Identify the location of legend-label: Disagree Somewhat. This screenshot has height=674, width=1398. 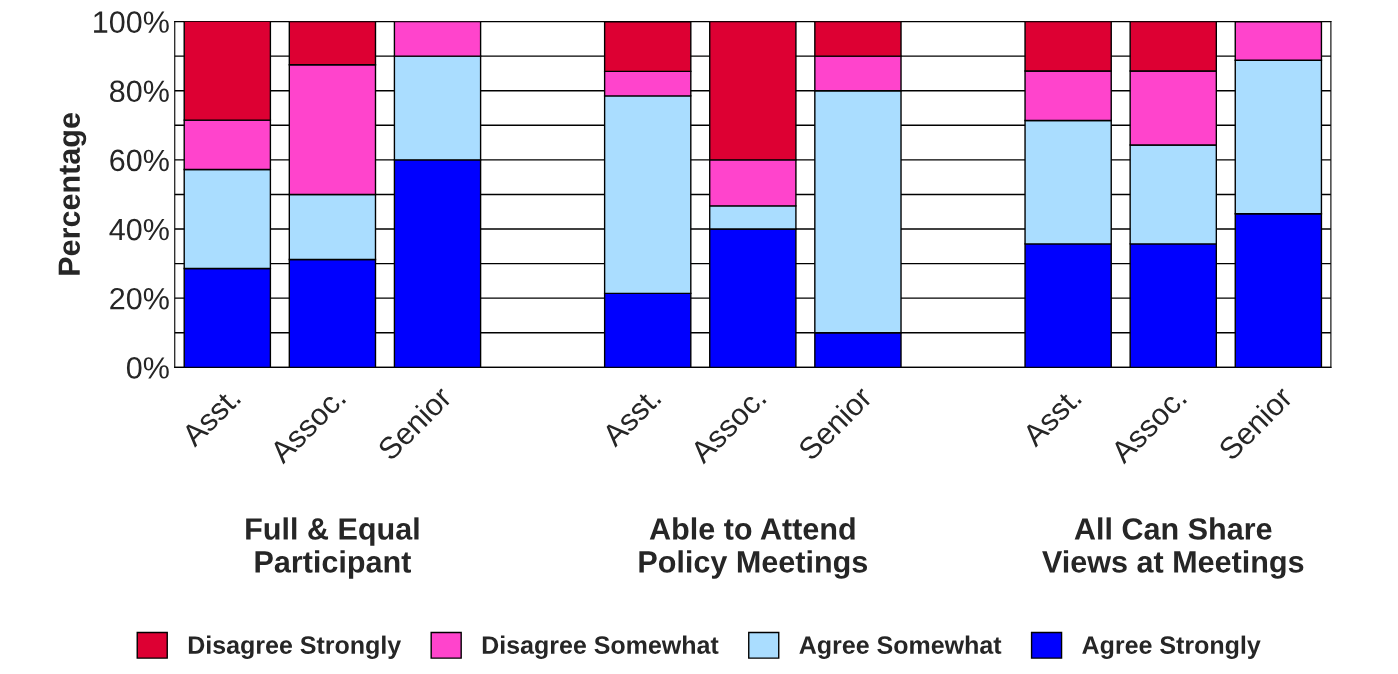
(600, 647).